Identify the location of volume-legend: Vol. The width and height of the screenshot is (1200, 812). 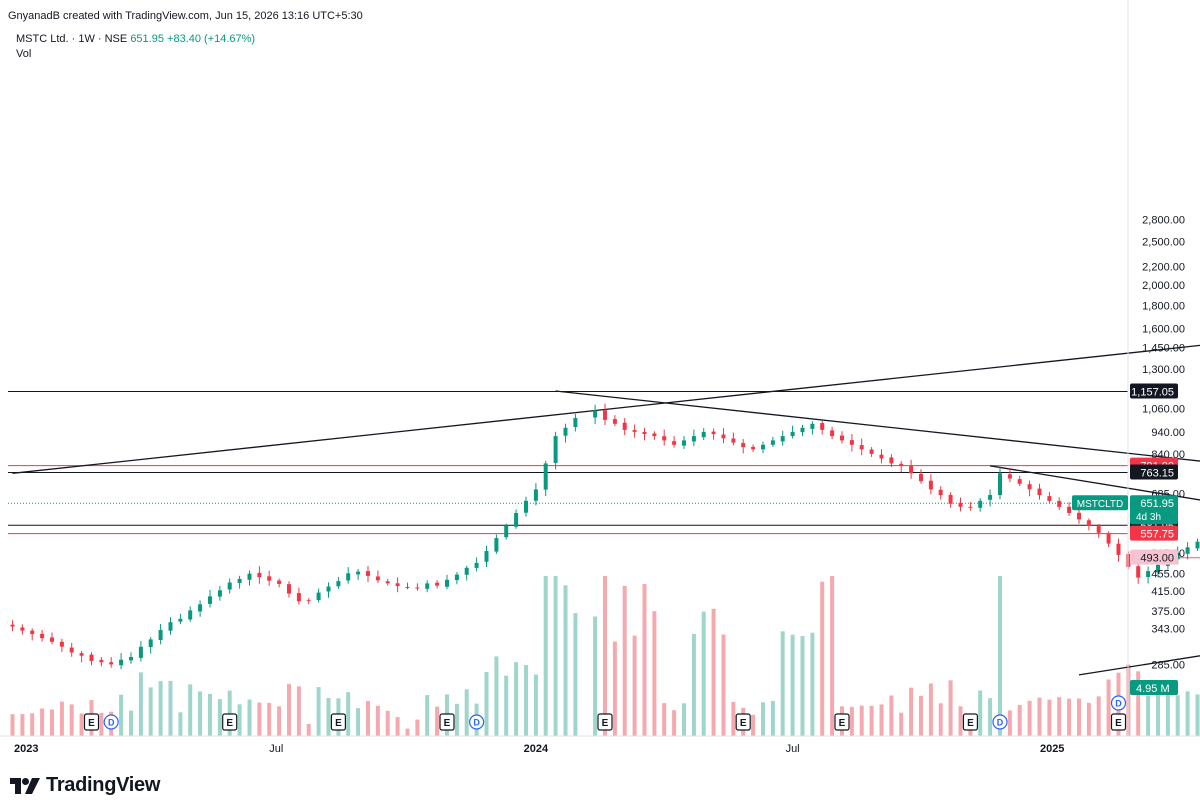
(24, 54).